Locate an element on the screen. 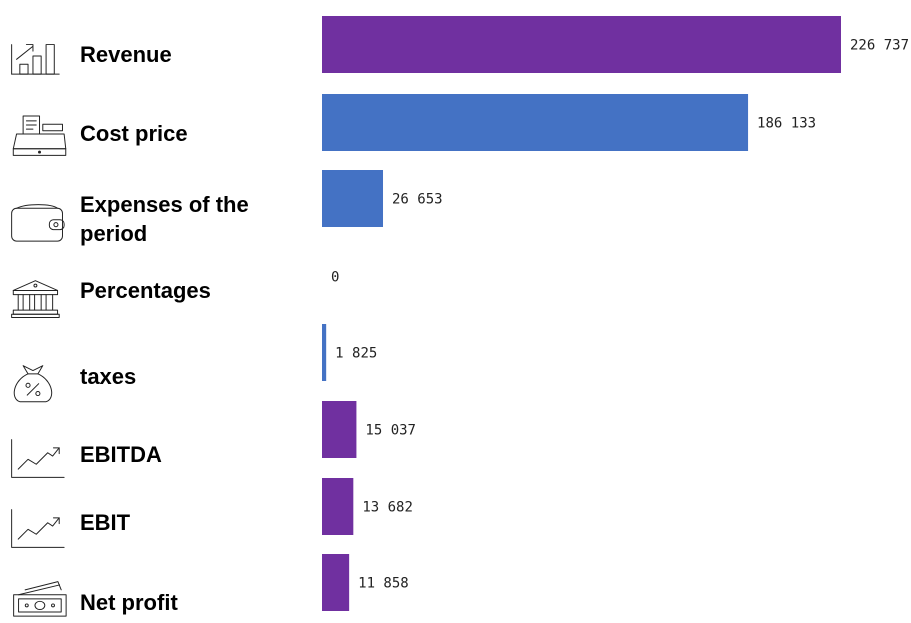  value-label-3: 26 653 is located at coordinates (417, 200).